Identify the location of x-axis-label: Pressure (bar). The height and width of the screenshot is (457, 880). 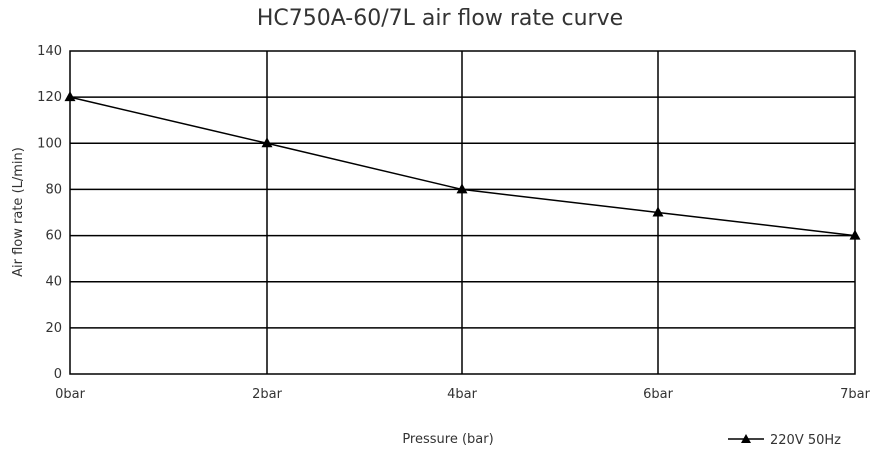
(447, 439).